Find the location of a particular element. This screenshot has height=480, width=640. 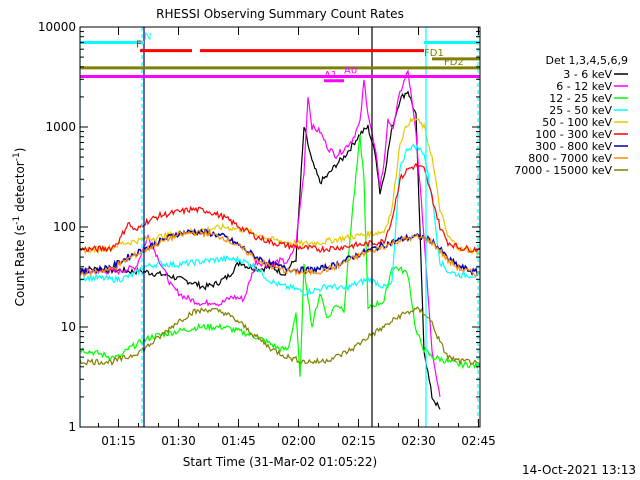

flag-label-a1: A1 is located at coordinates (330, 75).